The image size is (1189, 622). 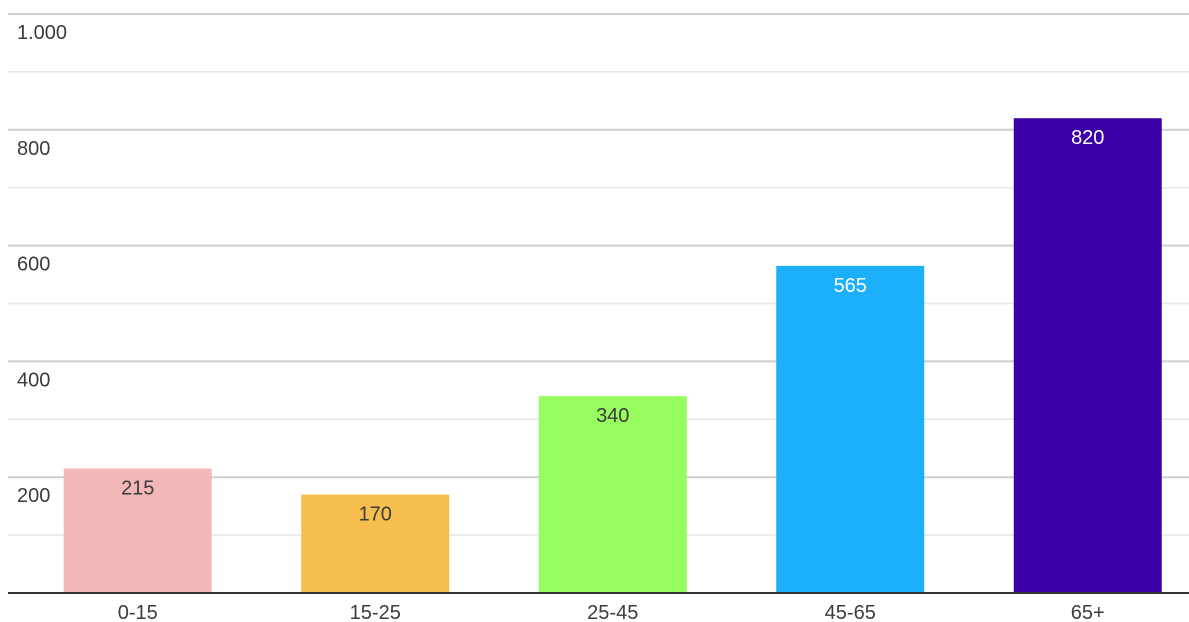 I want to click on y-tick-label: 400, so click(x=33, y=380).